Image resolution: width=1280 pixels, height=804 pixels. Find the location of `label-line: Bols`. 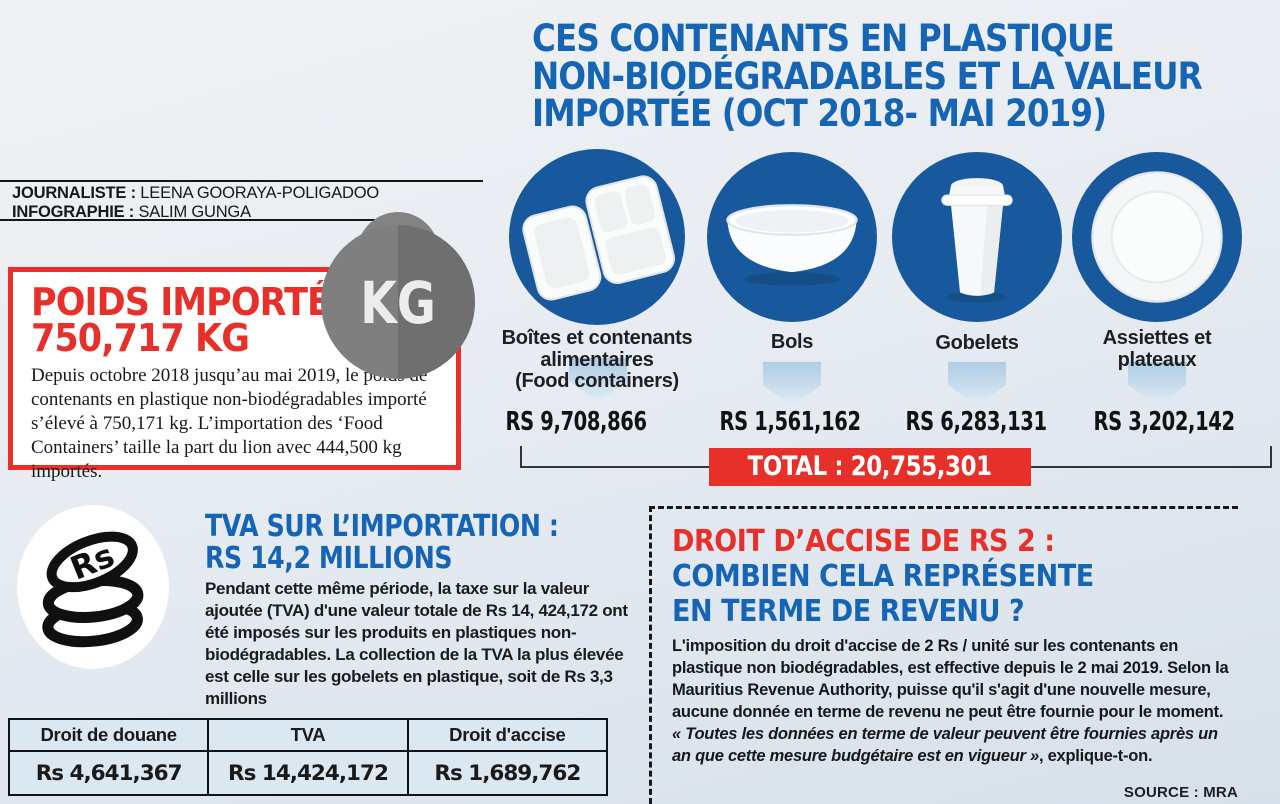

label-line: Bols is located at coordinates (792, 342).